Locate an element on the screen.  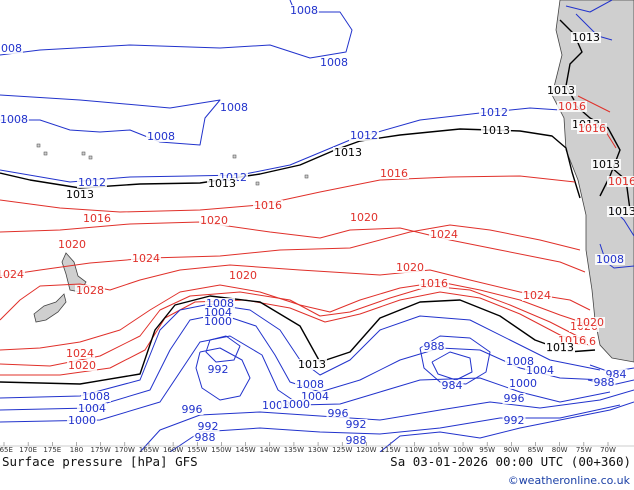
lon-tick-label: 170E is located at coordinates (28, 449).